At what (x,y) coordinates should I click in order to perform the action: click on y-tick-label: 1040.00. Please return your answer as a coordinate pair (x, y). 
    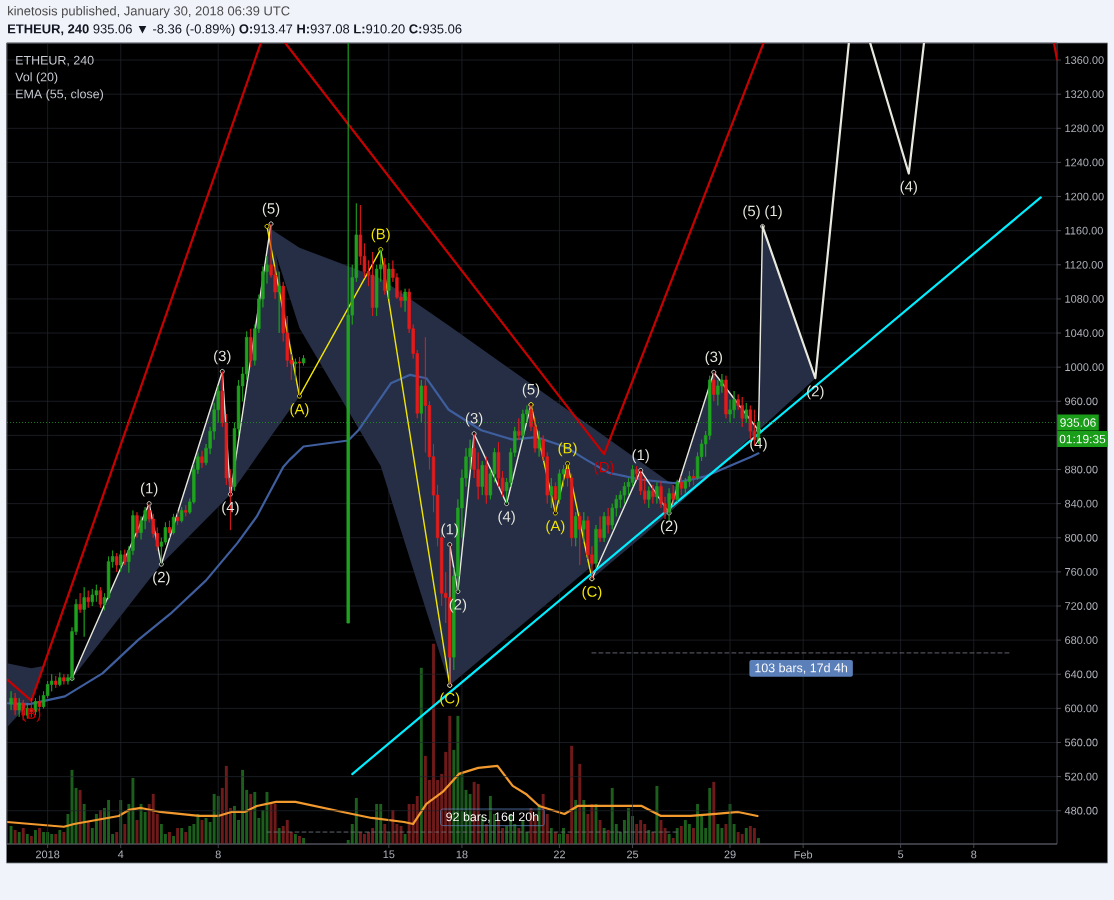
    Looking at the image, I should click on (1084, 333).